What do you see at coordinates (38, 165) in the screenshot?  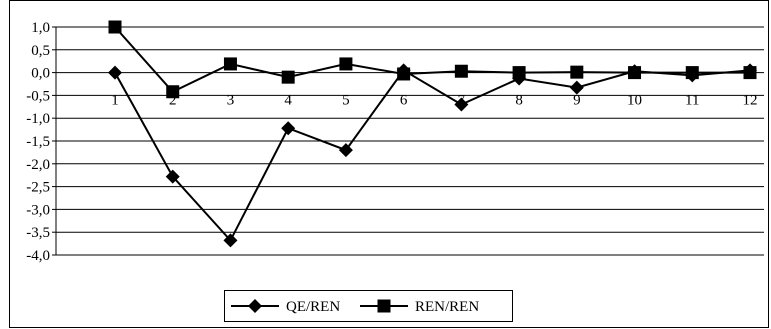 I see `y-tick-label: -2,0` at bounding box center [38, 165].